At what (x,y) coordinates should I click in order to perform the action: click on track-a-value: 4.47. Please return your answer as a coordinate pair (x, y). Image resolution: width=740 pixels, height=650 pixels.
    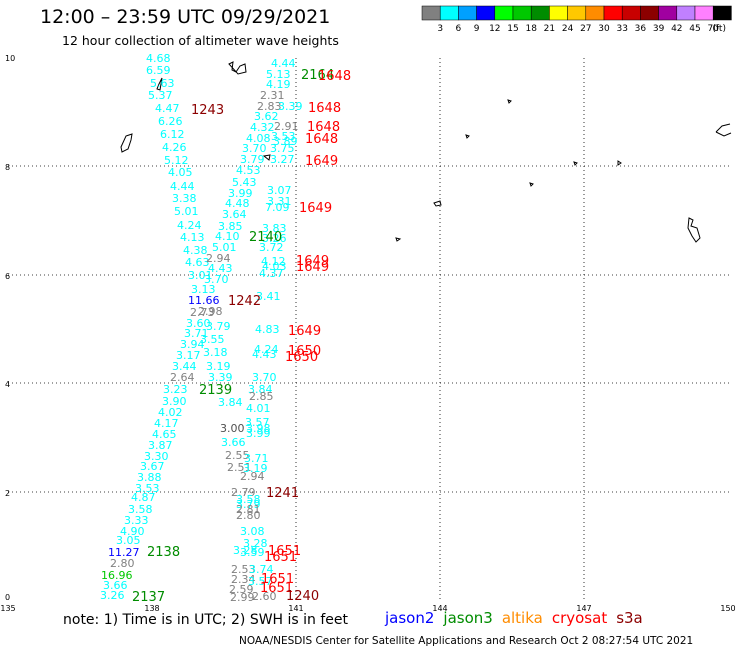
    Looking at the image, I should click on (167, 108).